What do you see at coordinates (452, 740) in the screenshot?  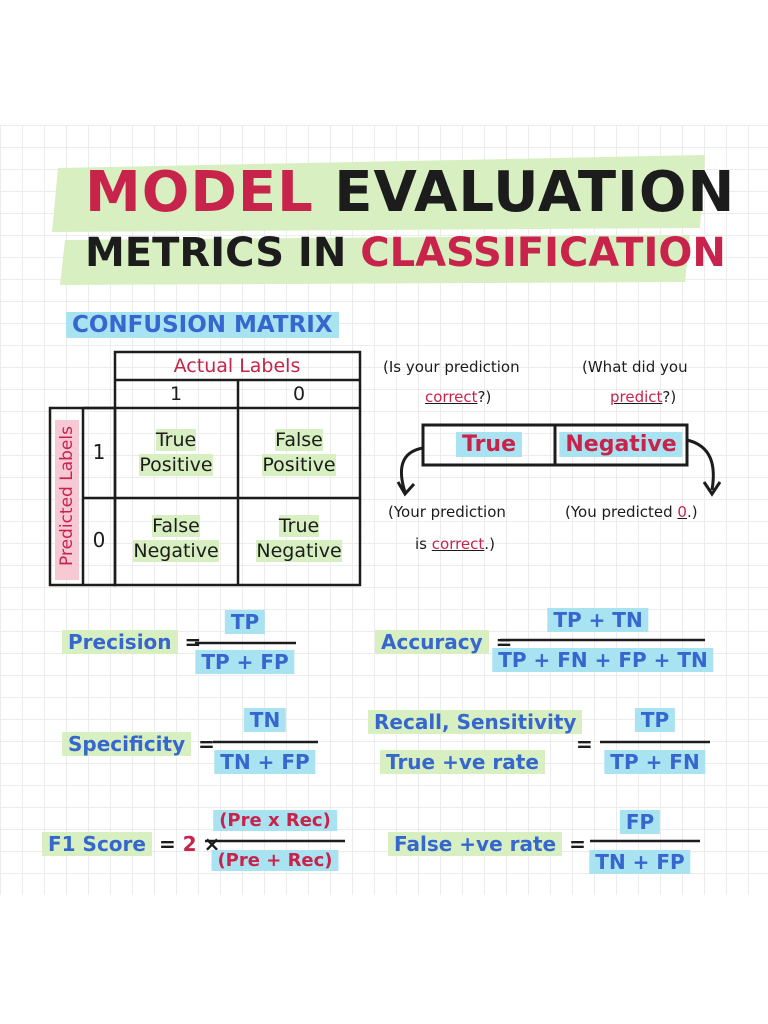 I see `fraction-bars` at bounding box center [452, 740].